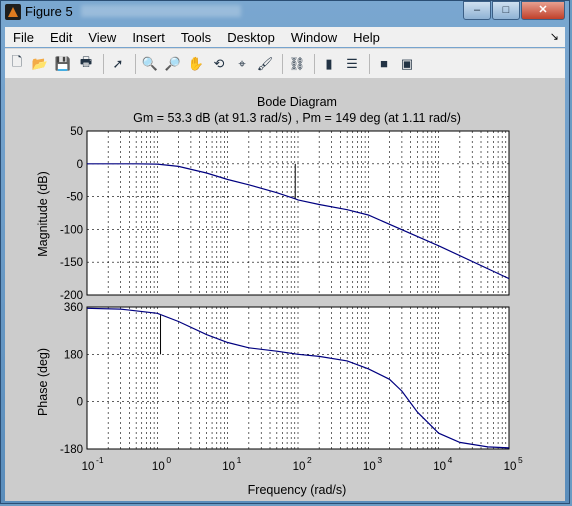 This screenshot has width=572, height=506. What do you see at coordinates (352, 63) in the screenshot?
I see `insert-legend-icon: ☰` at bounding box center [352, 63].